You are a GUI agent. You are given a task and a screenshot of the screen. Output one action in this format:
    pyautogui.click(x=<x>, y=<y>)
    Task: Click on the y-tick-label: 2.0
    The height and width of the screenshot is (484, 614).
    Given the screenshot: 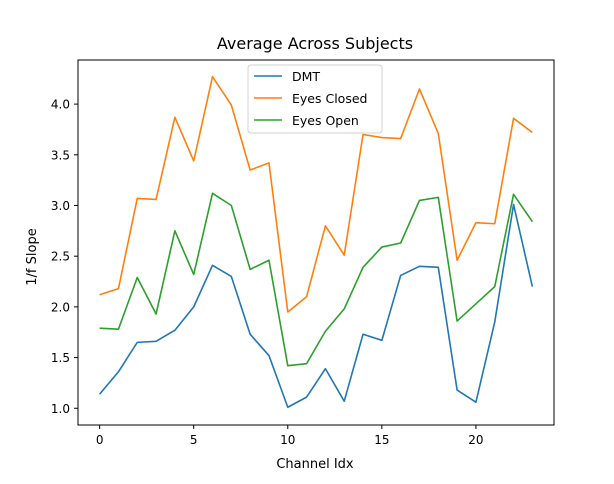 What is the action you would take?
    pyautogui.click(x=60, y=307)
    